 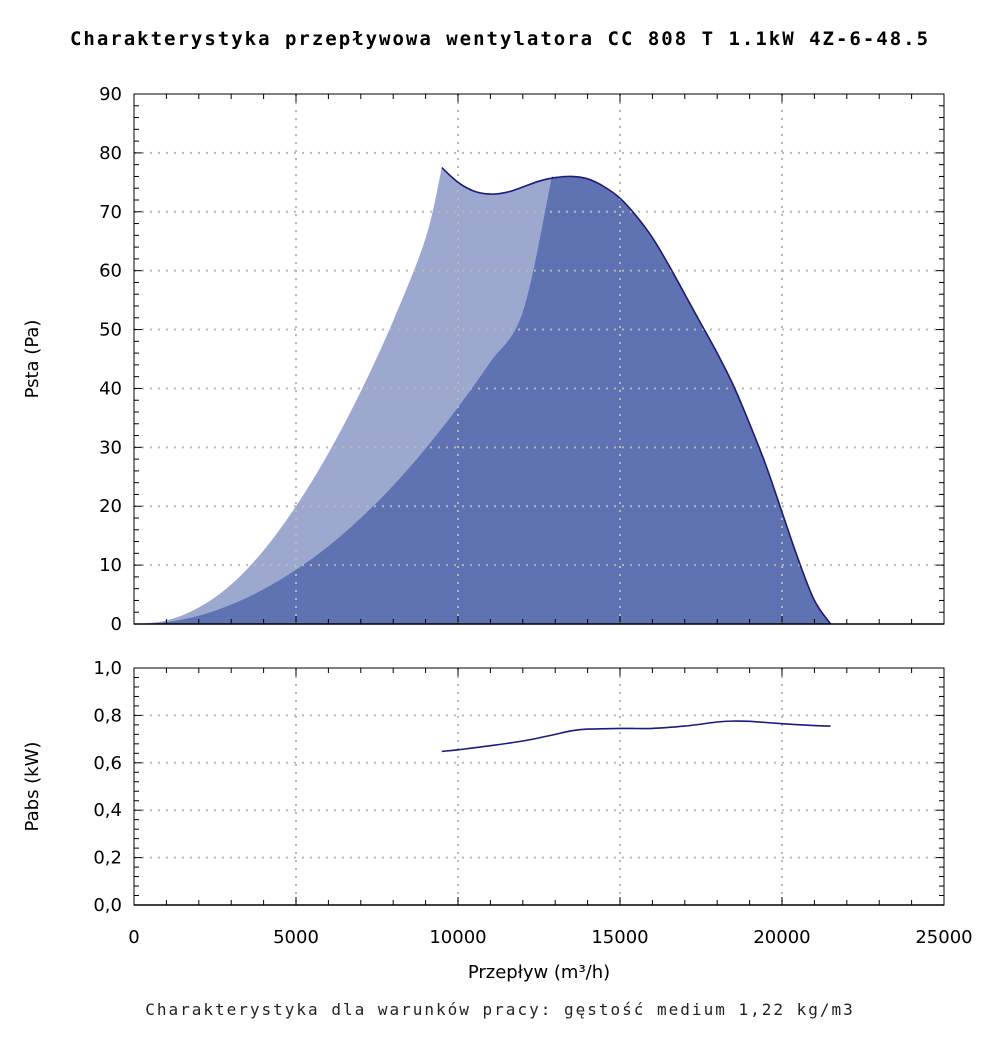 I want to click on bottom-y-tick-label: 1,0, so click(x=107, y=668).